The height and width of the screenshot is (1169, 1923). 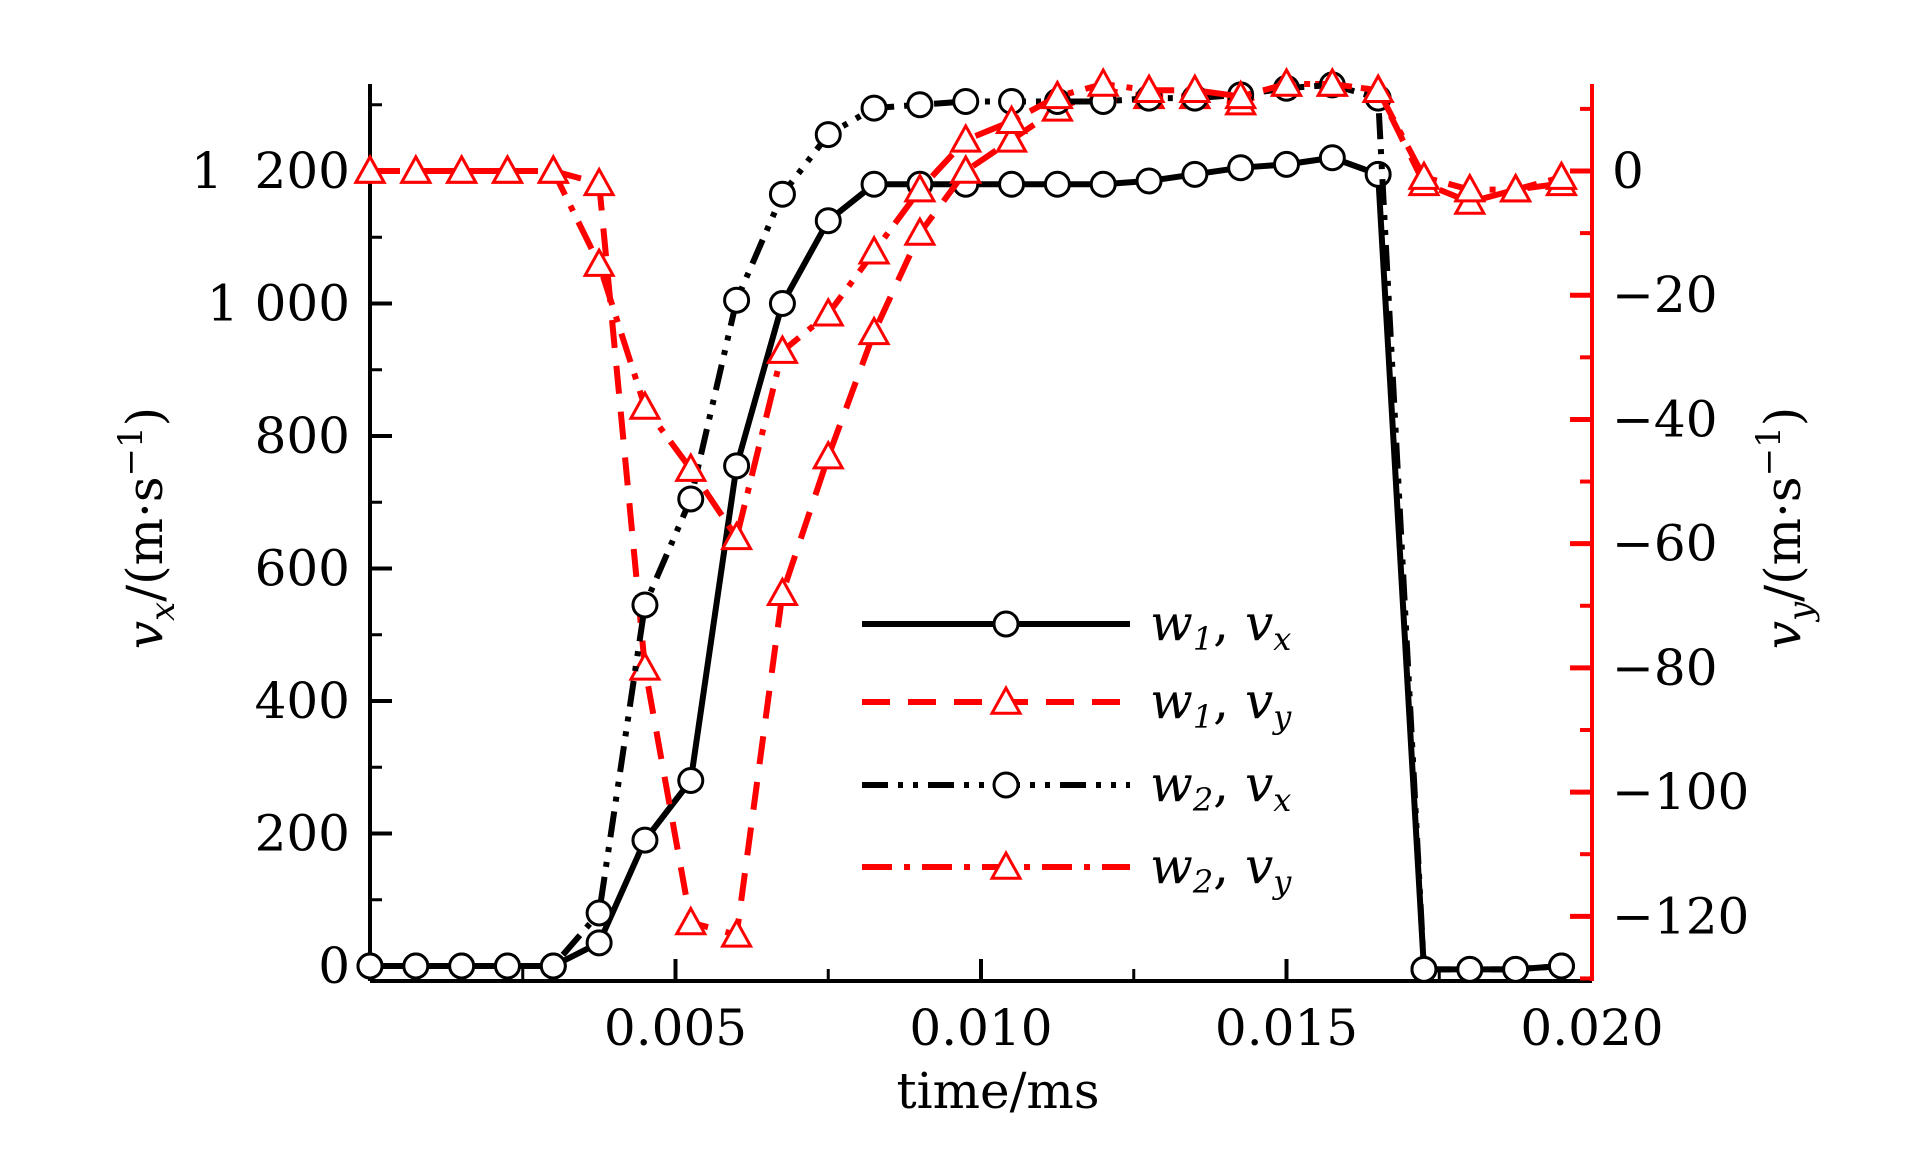 I want to click on x-tick-label: 0.015, so click(x=1286, y=1028).